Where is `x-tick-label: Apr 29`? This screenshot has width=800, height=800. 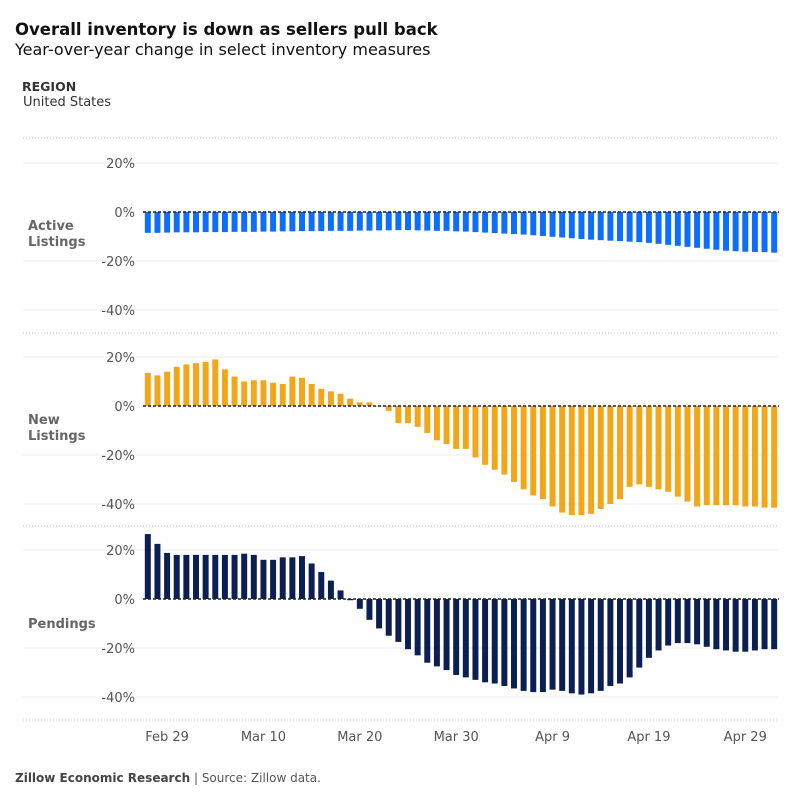
x-tick-label: Apr 29 is located at coordinates (745, 737).